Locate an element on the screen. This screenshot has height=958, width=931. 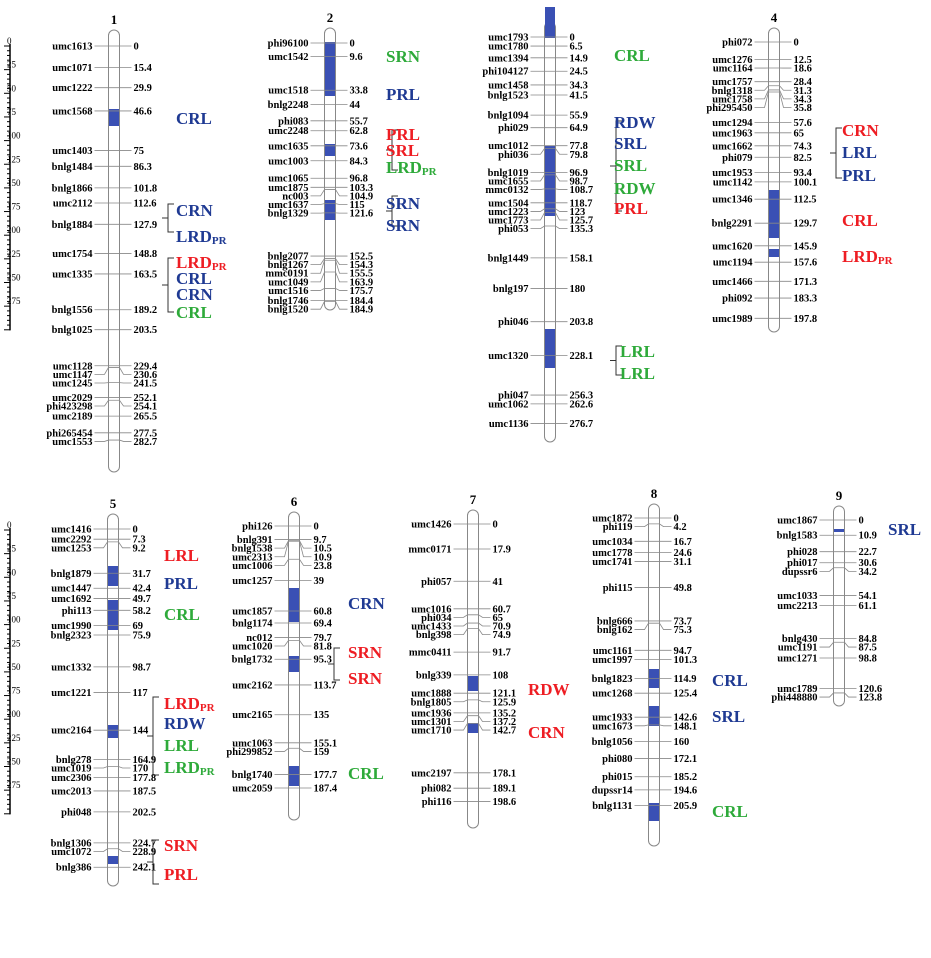
marker-position: 4.2 is located at coordinates (680, 527).